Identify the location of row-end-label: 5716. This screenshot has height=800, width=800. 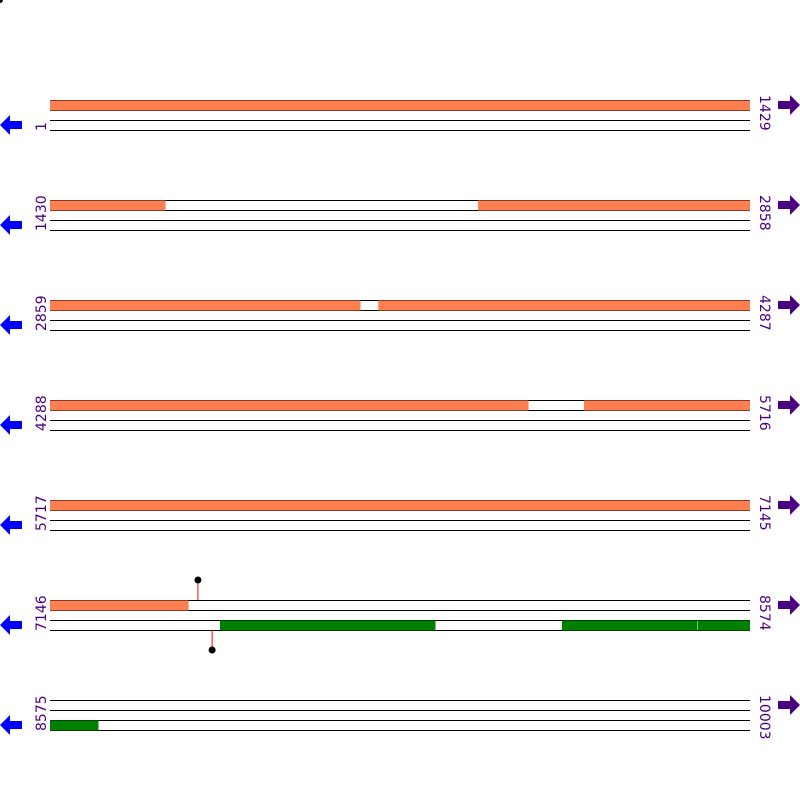
(764, 413).